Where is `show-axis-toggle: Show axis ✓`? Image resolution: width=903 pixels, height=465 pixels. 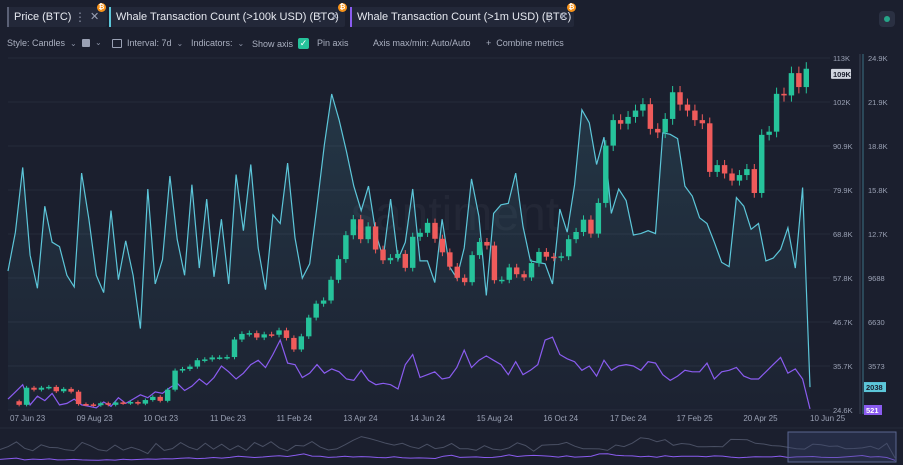
show-axis-toggle: Show axis ✓ is located at coordinates (281, 43).